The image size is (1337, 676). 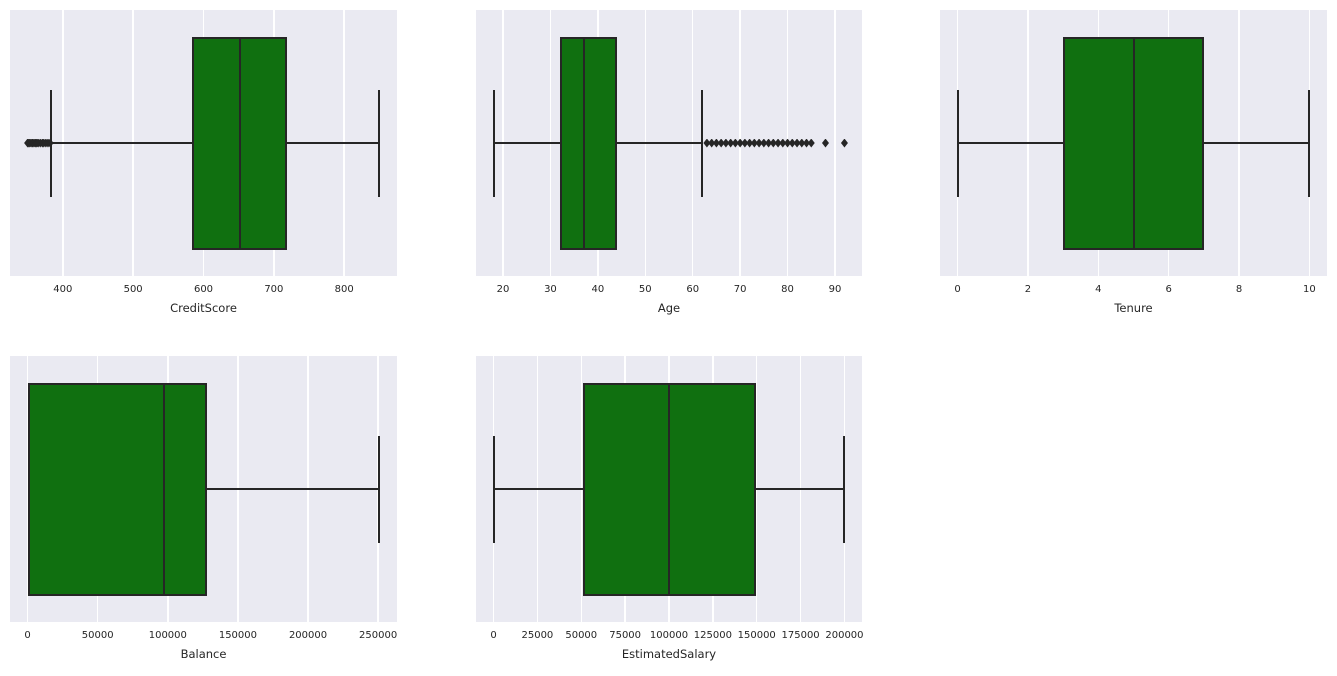 What do you see at coordinates (1133, 308) in the screenshot?
I see `x-axis-label: Tenure` at bounding box center [1133, 308].